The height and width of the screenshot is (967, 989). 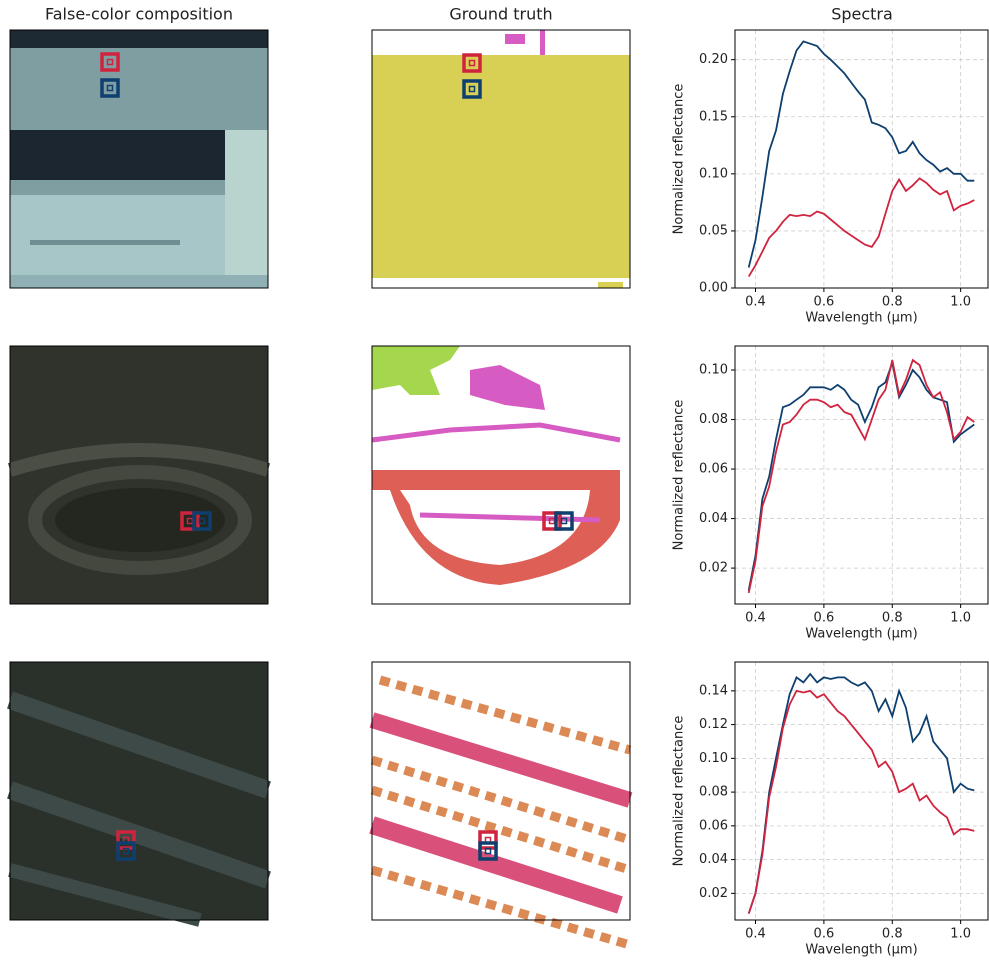 What do you see at coordinates (139, 14) in the screenshot?
I see `column-title: False-color composition` at bounding box center [139, 14].